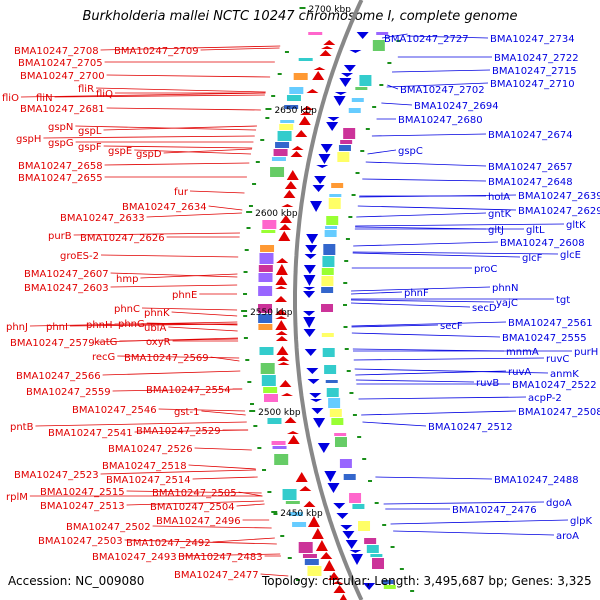  What do you see at coordinates (62, 76) in the screenshot?
I see `left-gene-label: BMA10247_2700` at bounding box center [62, 76].